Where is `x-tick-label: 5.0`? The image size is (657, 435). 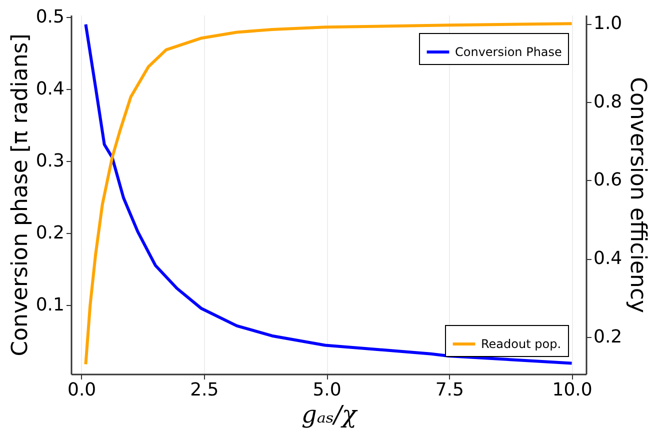
x-tick-label: 5.0 is located at coordinates (327, 390).